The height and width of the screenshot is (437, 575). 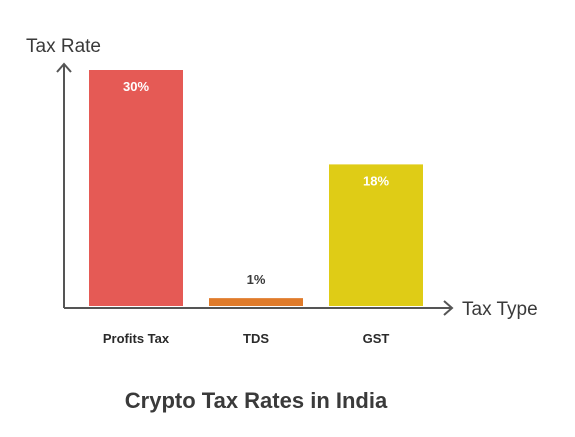 I want to click on value-label: 30%, so click(x=136, y=86).